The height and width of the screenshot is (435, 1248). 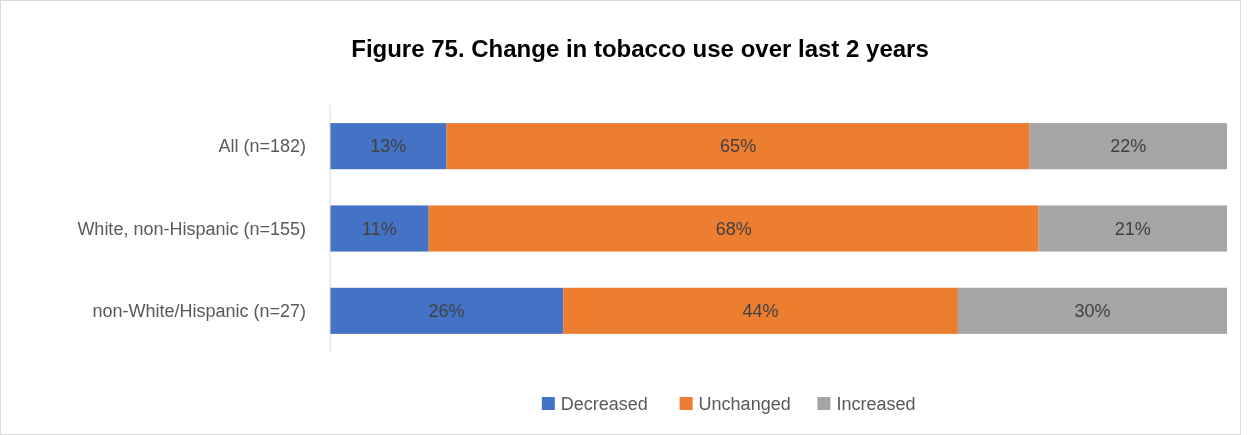 What do you see at coordinates (199, 311) in the screenshot?
I see `y-tick-label: non-White/Hispanic (n=27)` at bounding box center [199, 311].